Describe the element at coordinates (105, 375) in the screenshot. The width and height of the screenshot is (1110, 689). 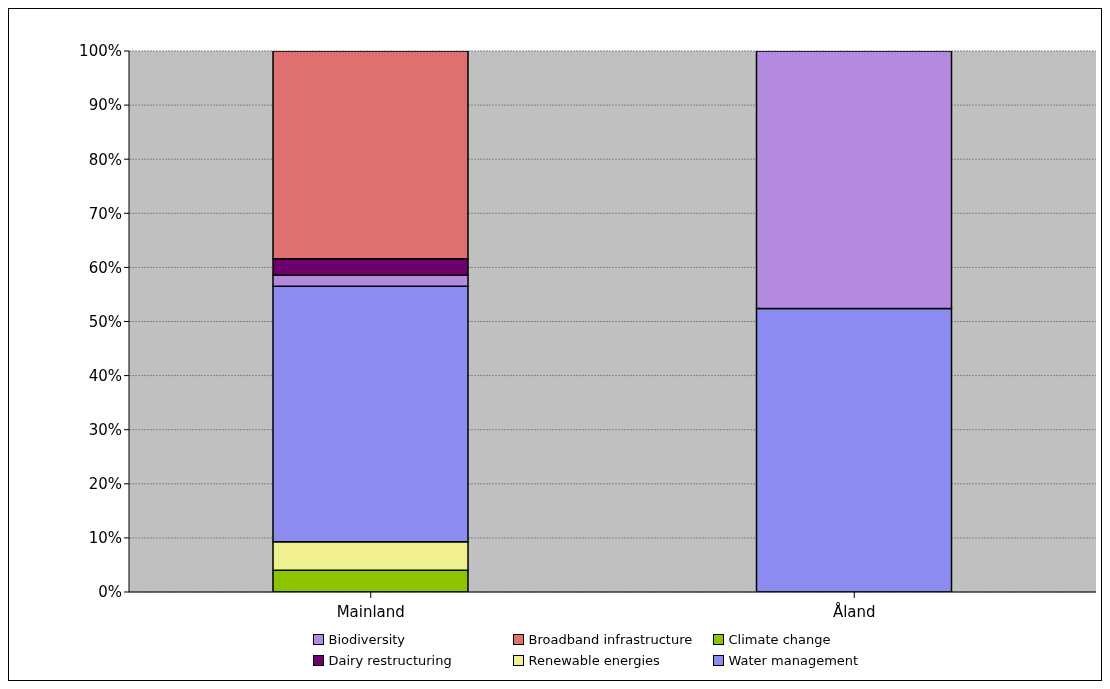
I see `y-tick-label: 40%` at that location.